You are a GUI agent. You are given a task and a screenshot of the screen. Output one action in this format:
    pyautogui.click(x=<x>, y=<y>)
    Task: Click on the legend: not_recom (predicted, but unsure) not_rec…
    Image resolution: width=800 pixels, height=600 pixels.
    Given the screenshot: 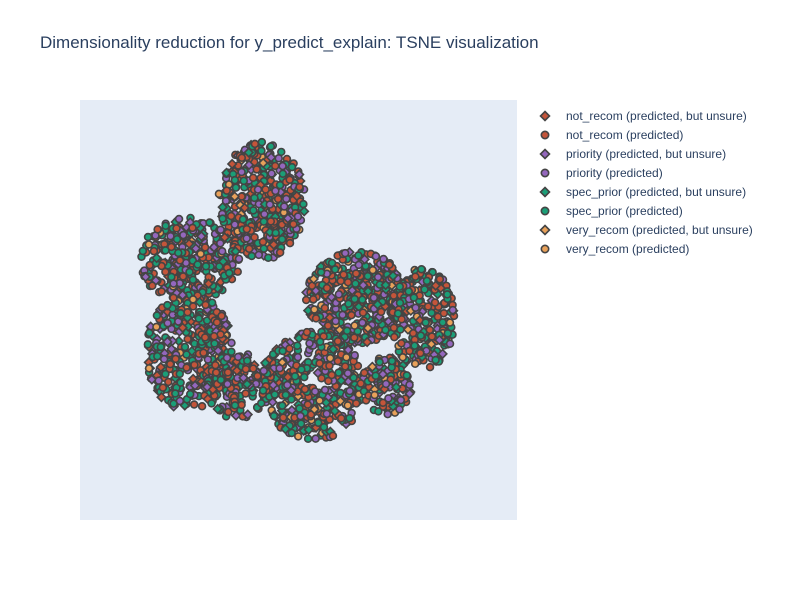 What is the action you would take?
    pyautogui.click(x=644, y=182)
    